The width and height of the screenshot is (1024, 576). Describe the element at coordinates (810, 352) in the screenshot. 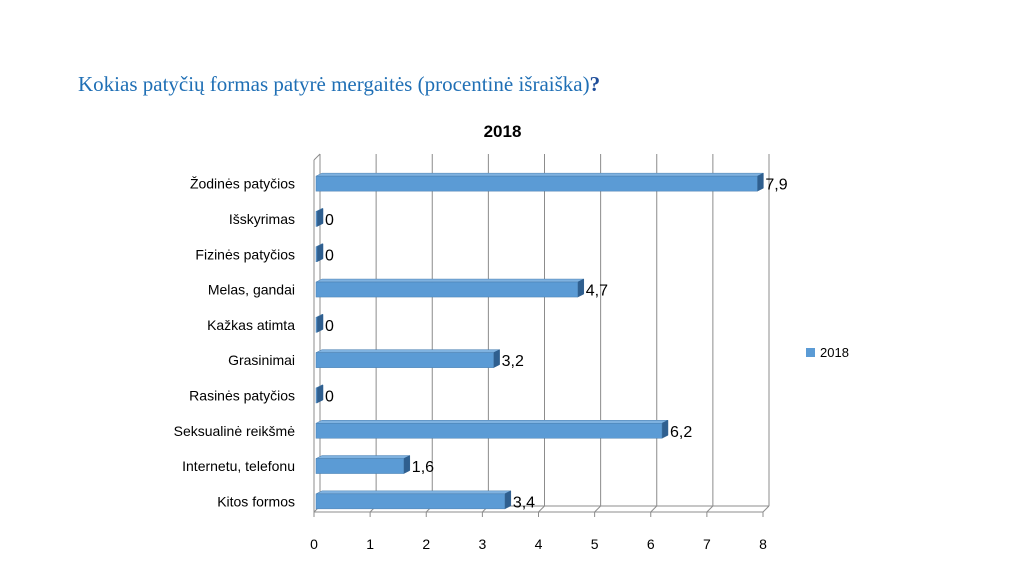

I see `legend-swatch` at that location.